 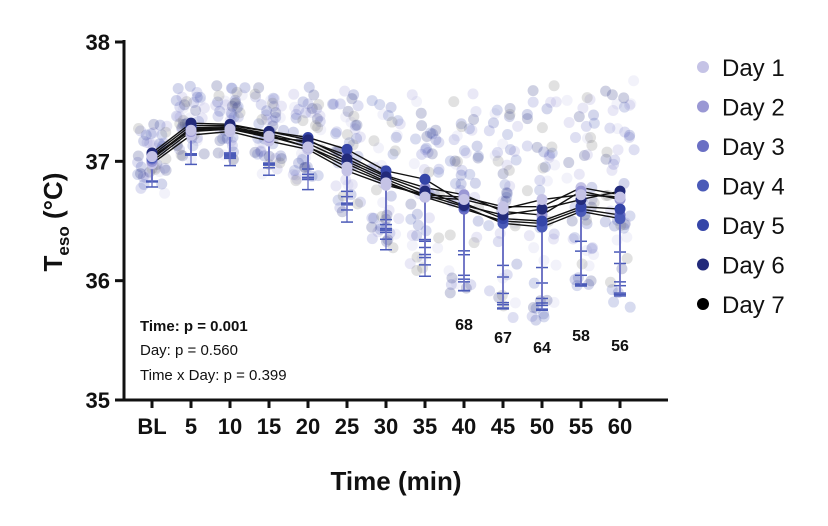 What do you see at coordinates (542, 348) in the screenshot?
I see `n-label: 64` at bounding box center [542, 348].